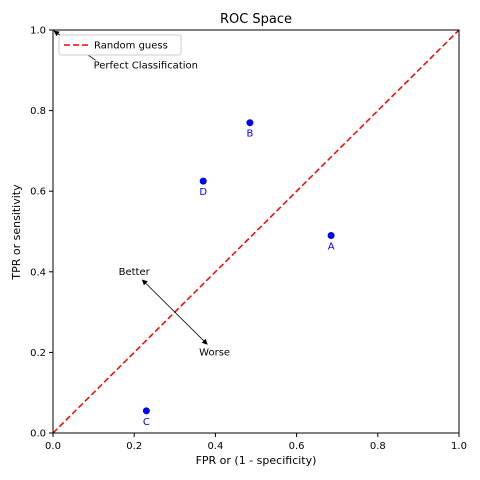  Describe the element at coordinates (38, 31) in the screenshot. I see `y-tick-label: 1.0` at that location.